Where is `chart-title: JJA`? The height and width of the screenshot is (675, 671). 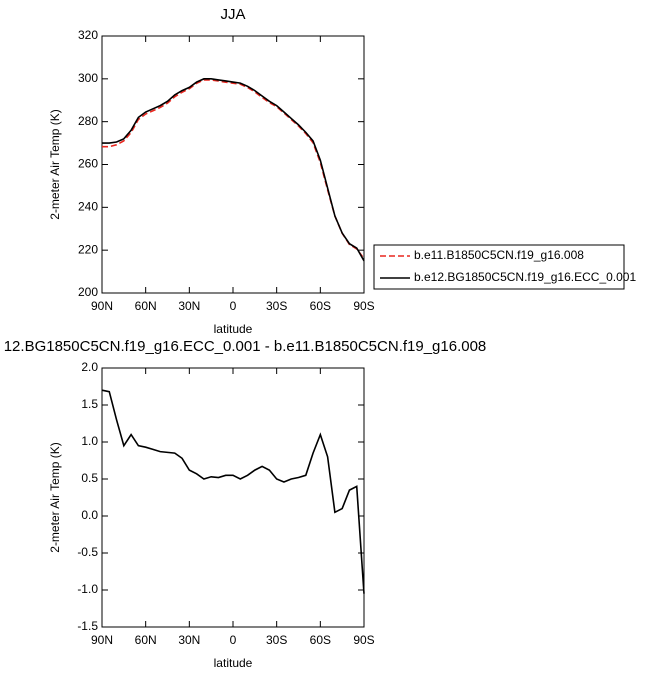 chart-title: JJA is located at coordinates (232, 14).